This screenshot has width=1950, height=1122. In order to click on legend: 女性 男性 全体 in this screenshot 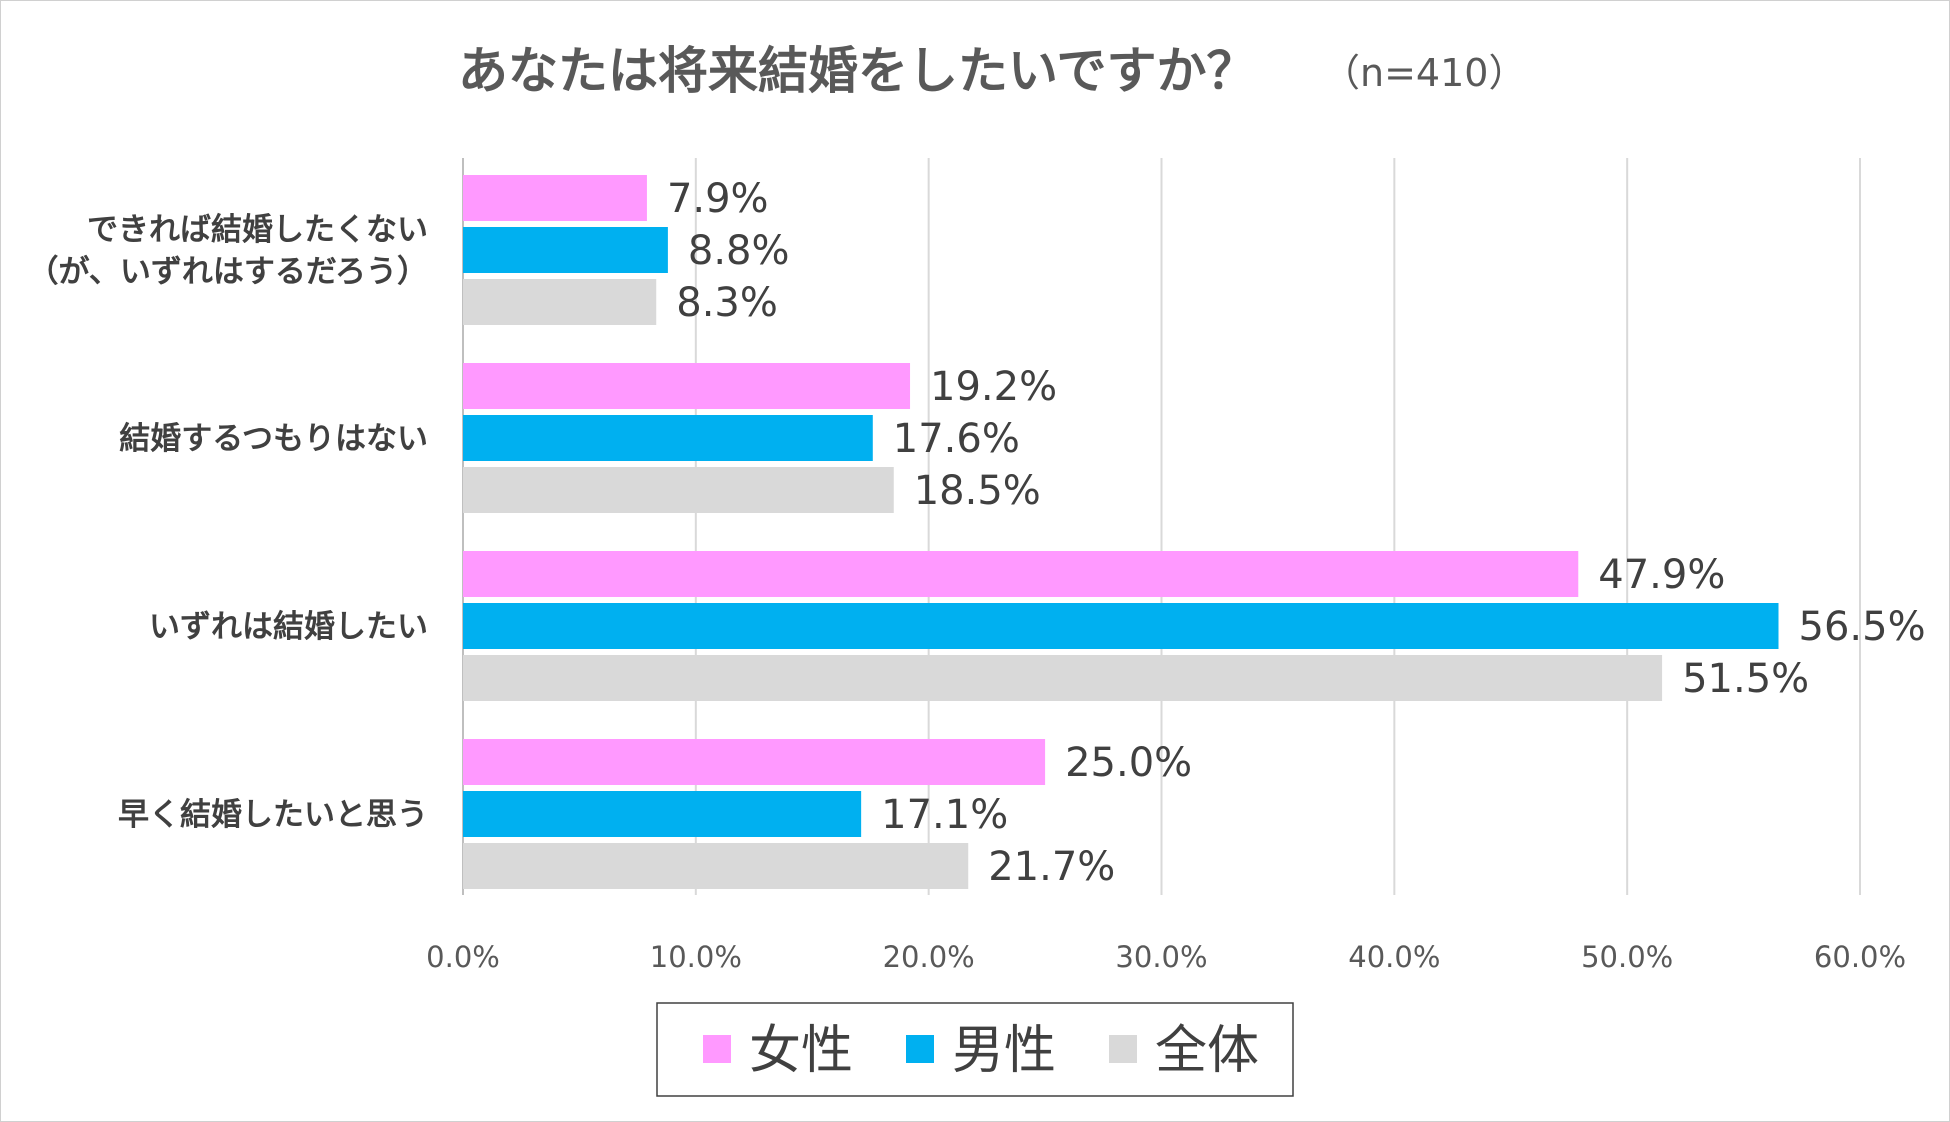, I will do `click(975, 1049)`.